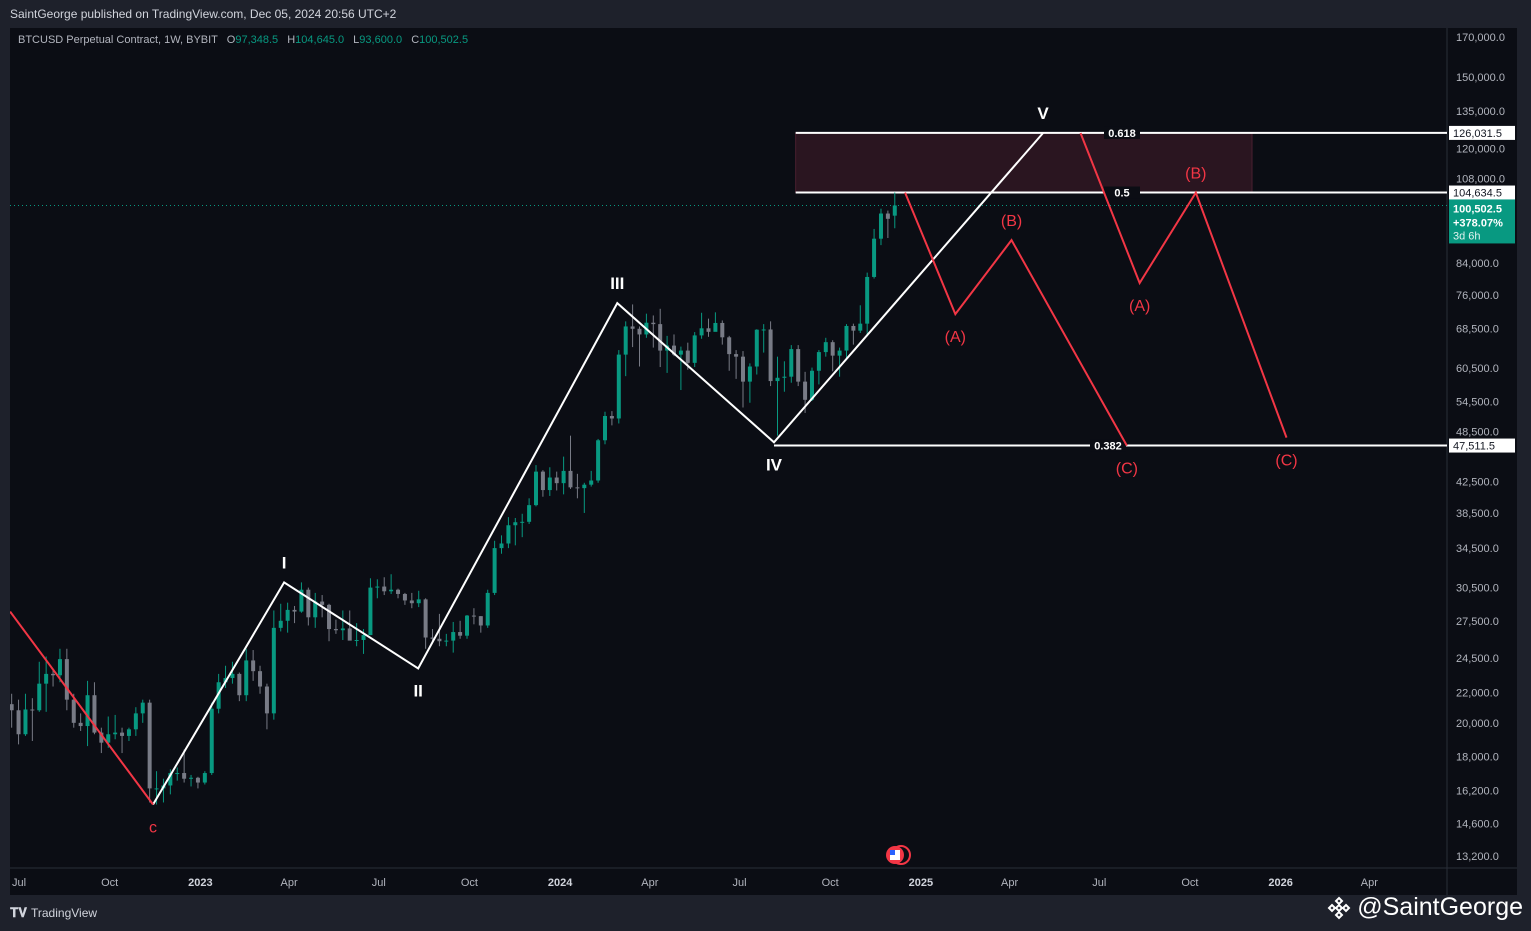 The width and height of the screenshot is (1531, 931). I want to click on last-price-change: +378.07%, so click(1478, 223).